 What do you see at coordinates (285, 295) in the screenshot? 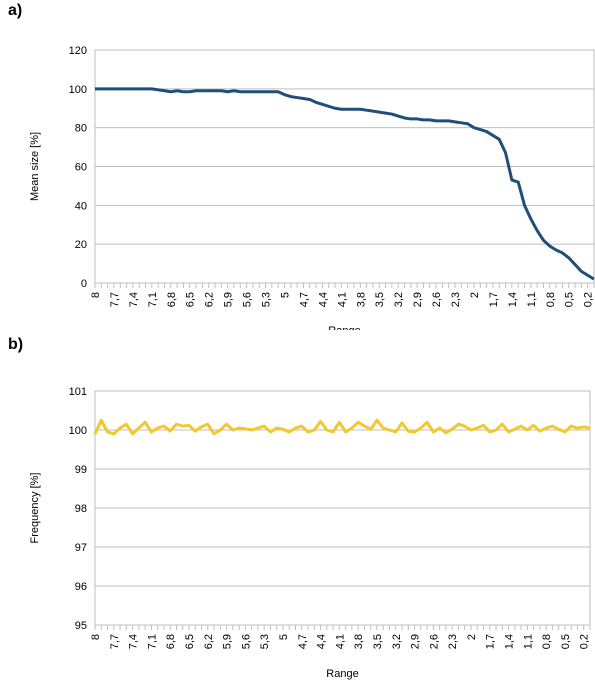
I see `chart-a-x-tick-label: 5` at bounding box center [285, 295].